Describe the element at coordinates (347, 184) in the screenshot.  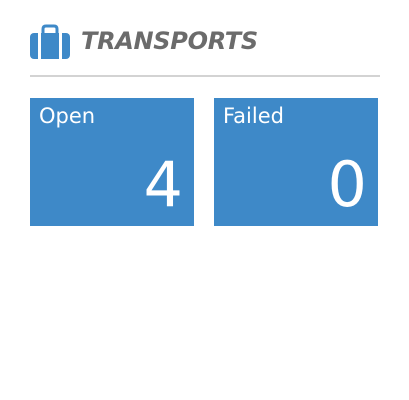
I see `failed-tile-count: 0` at that location.